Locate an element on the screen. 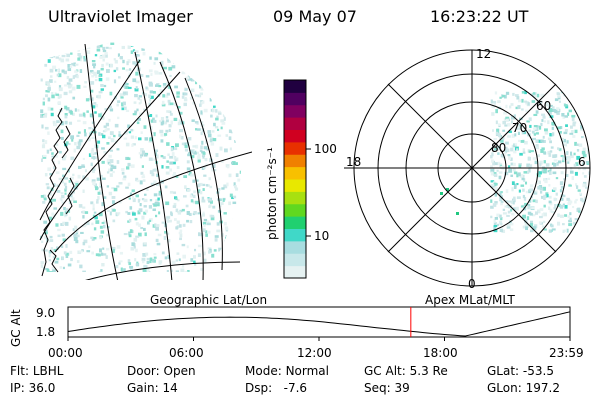  footer-gc-alt: GC Alt: 5.3 Re is located at coordinates (406, 371).